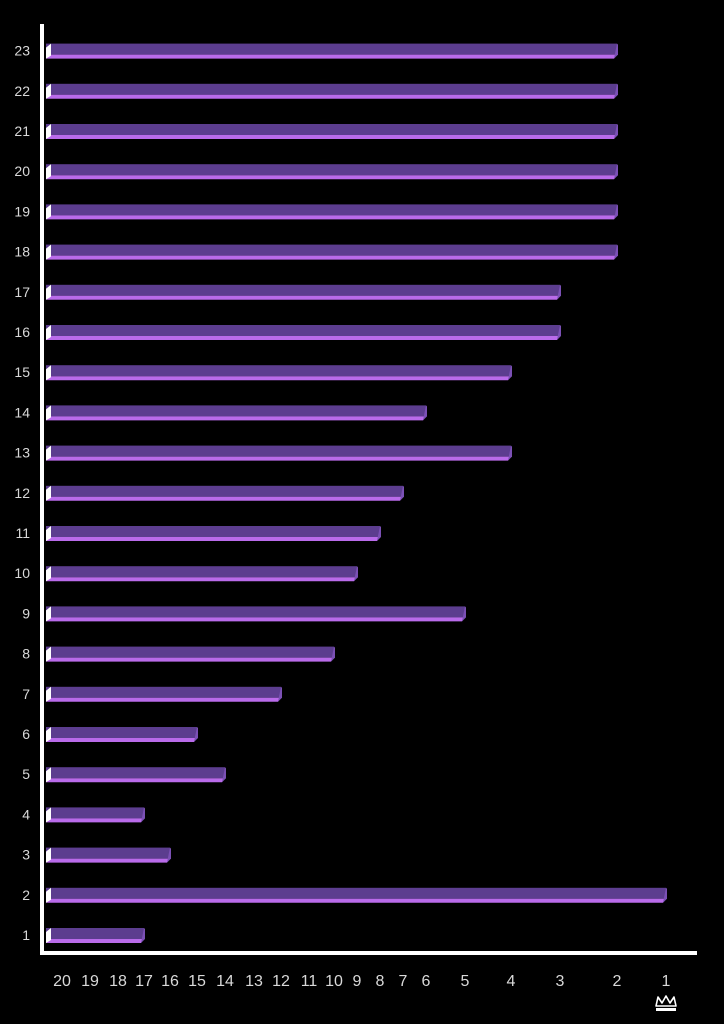  I want to click on x-tick-label: 8, so click(380, 981).